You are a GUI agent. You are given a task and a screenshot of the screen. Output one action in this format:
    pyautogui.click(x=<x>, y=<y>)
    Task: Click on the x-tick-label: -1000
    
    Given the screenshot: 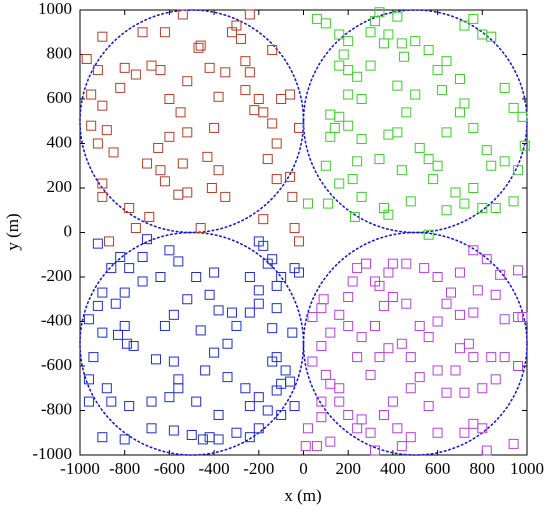 What is the action you would take?
    pyautogui.click(x=80, y=468)
    